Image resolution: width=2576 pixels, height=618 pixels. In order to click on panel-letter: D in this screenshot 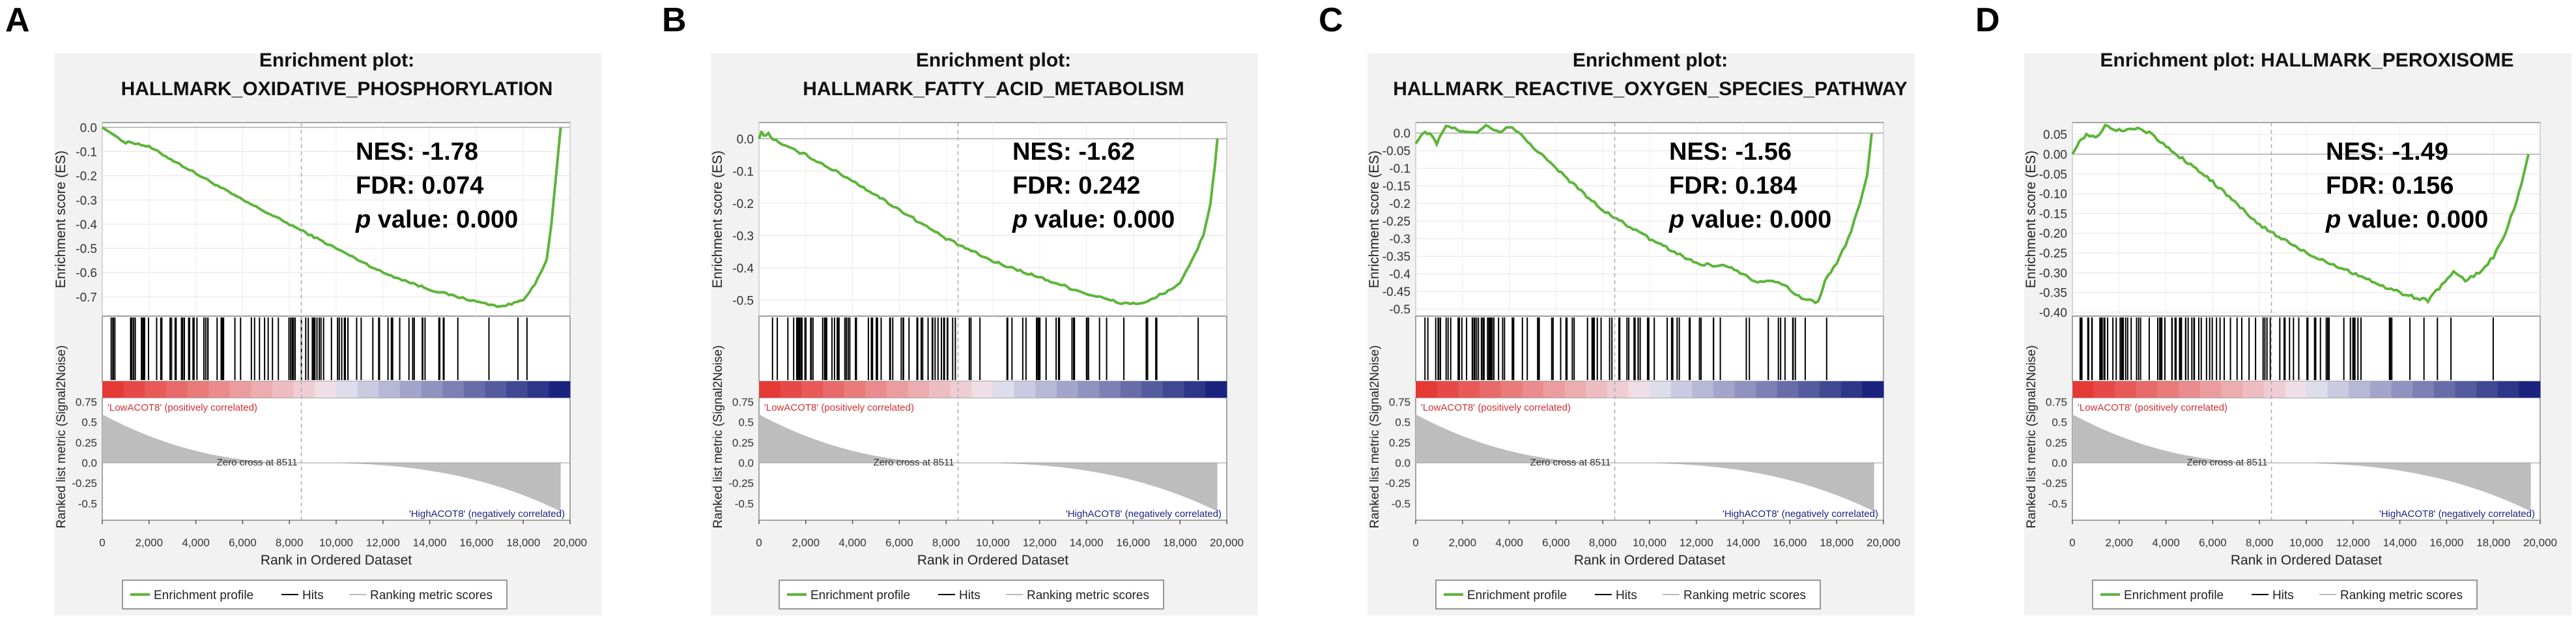, I will do `click(1988, 20)`.